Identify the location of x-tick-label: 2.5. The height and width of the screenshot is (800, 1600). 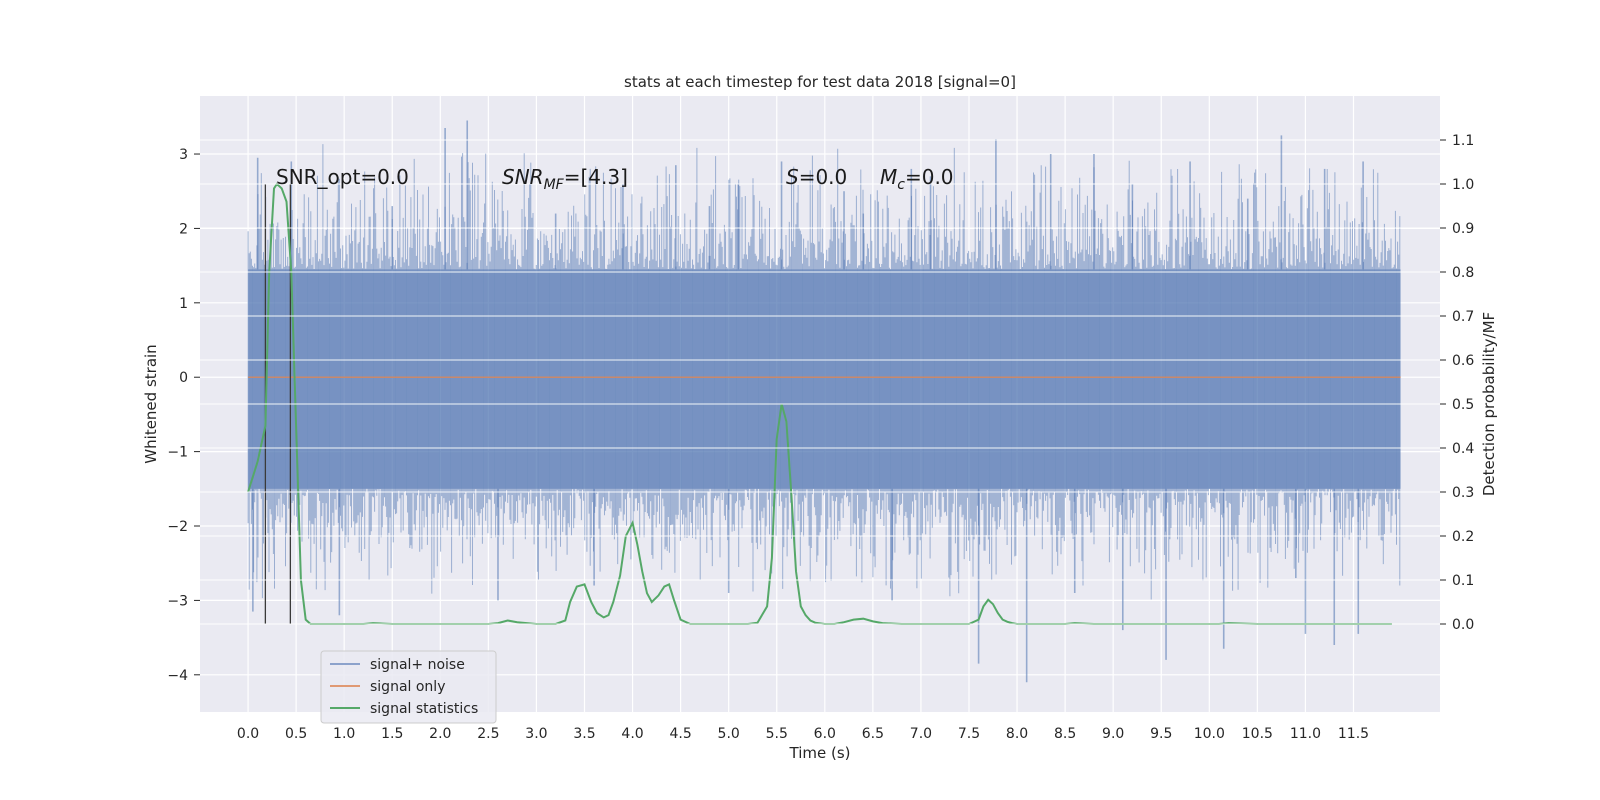
(488, 734).